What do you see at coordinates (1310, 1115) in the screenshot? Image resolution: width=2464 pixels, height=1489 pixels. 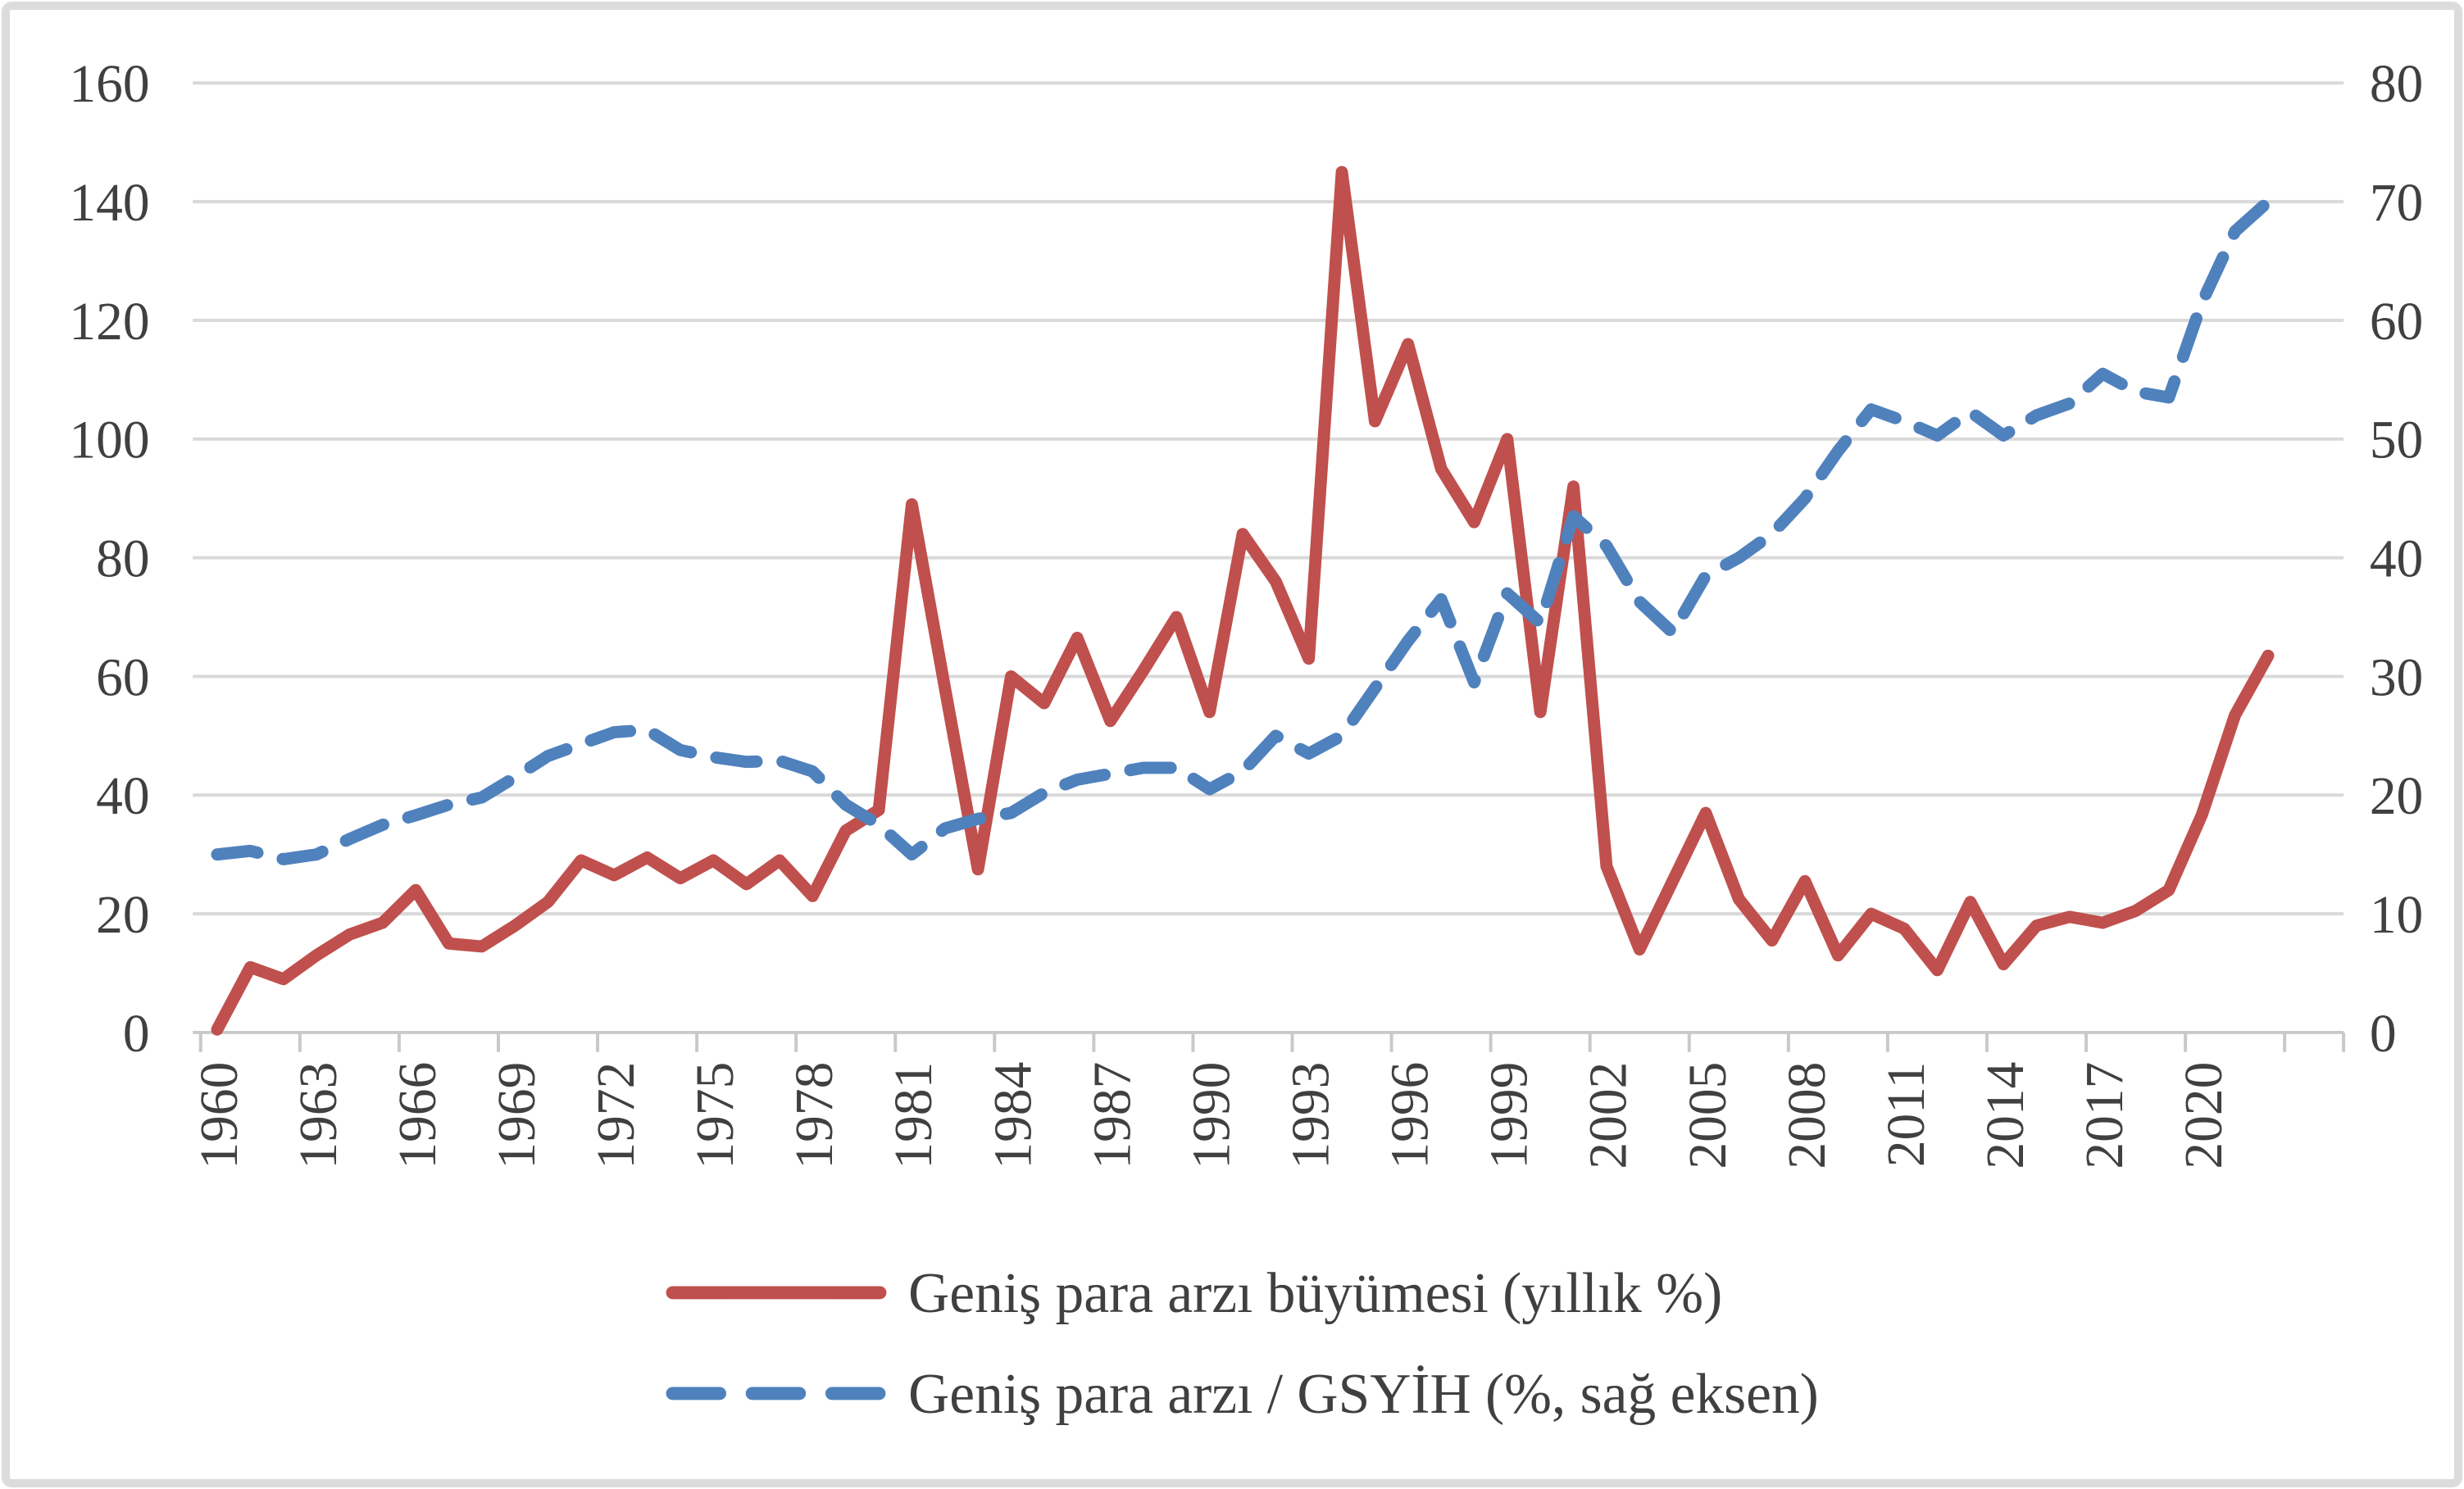 I see `x-tick-label: 1993` at bounding box center [1310, 1115].